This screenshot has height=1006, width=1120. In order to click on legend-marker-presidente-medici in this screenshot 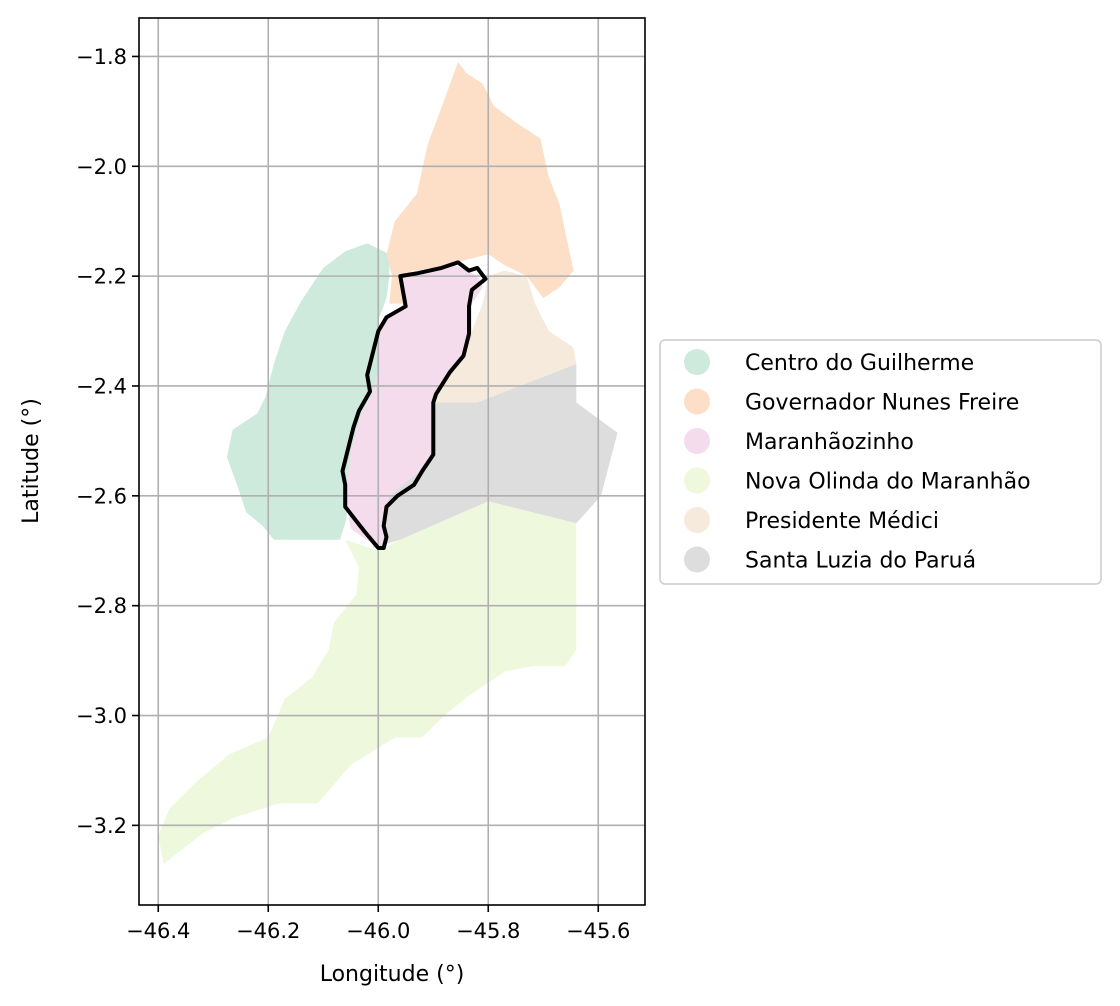, I will do `click(697, 520)`.